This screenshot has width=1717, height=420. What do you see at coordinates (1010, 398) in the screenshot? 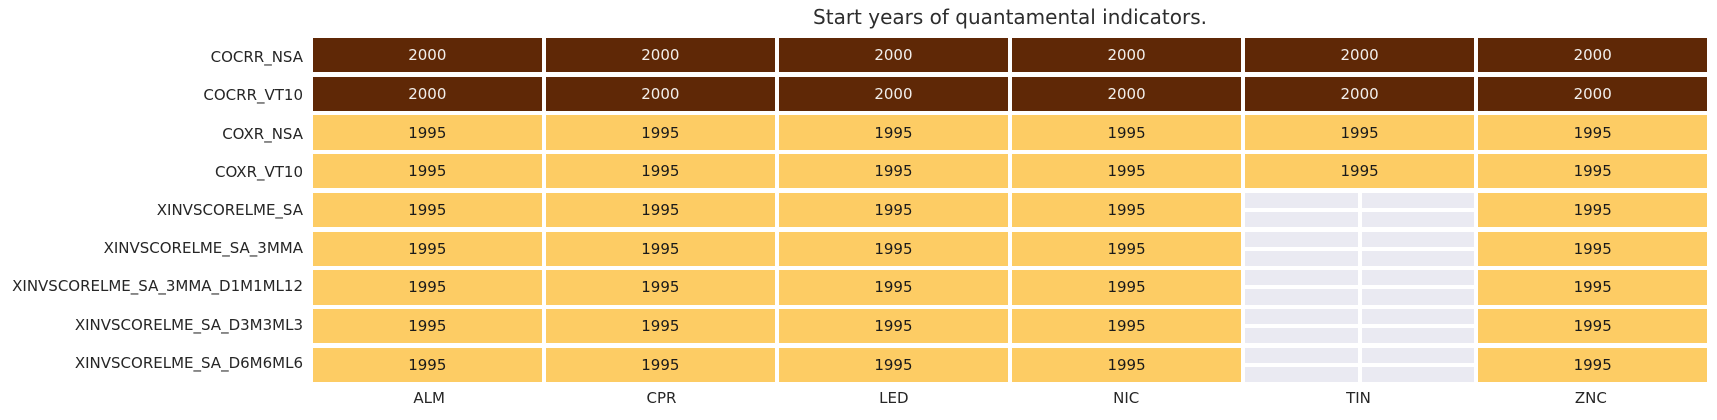
I see `x-axis-tick-labels: ALM CPR LED NIC TIN ZNC` at bounding box center [1010, 398].